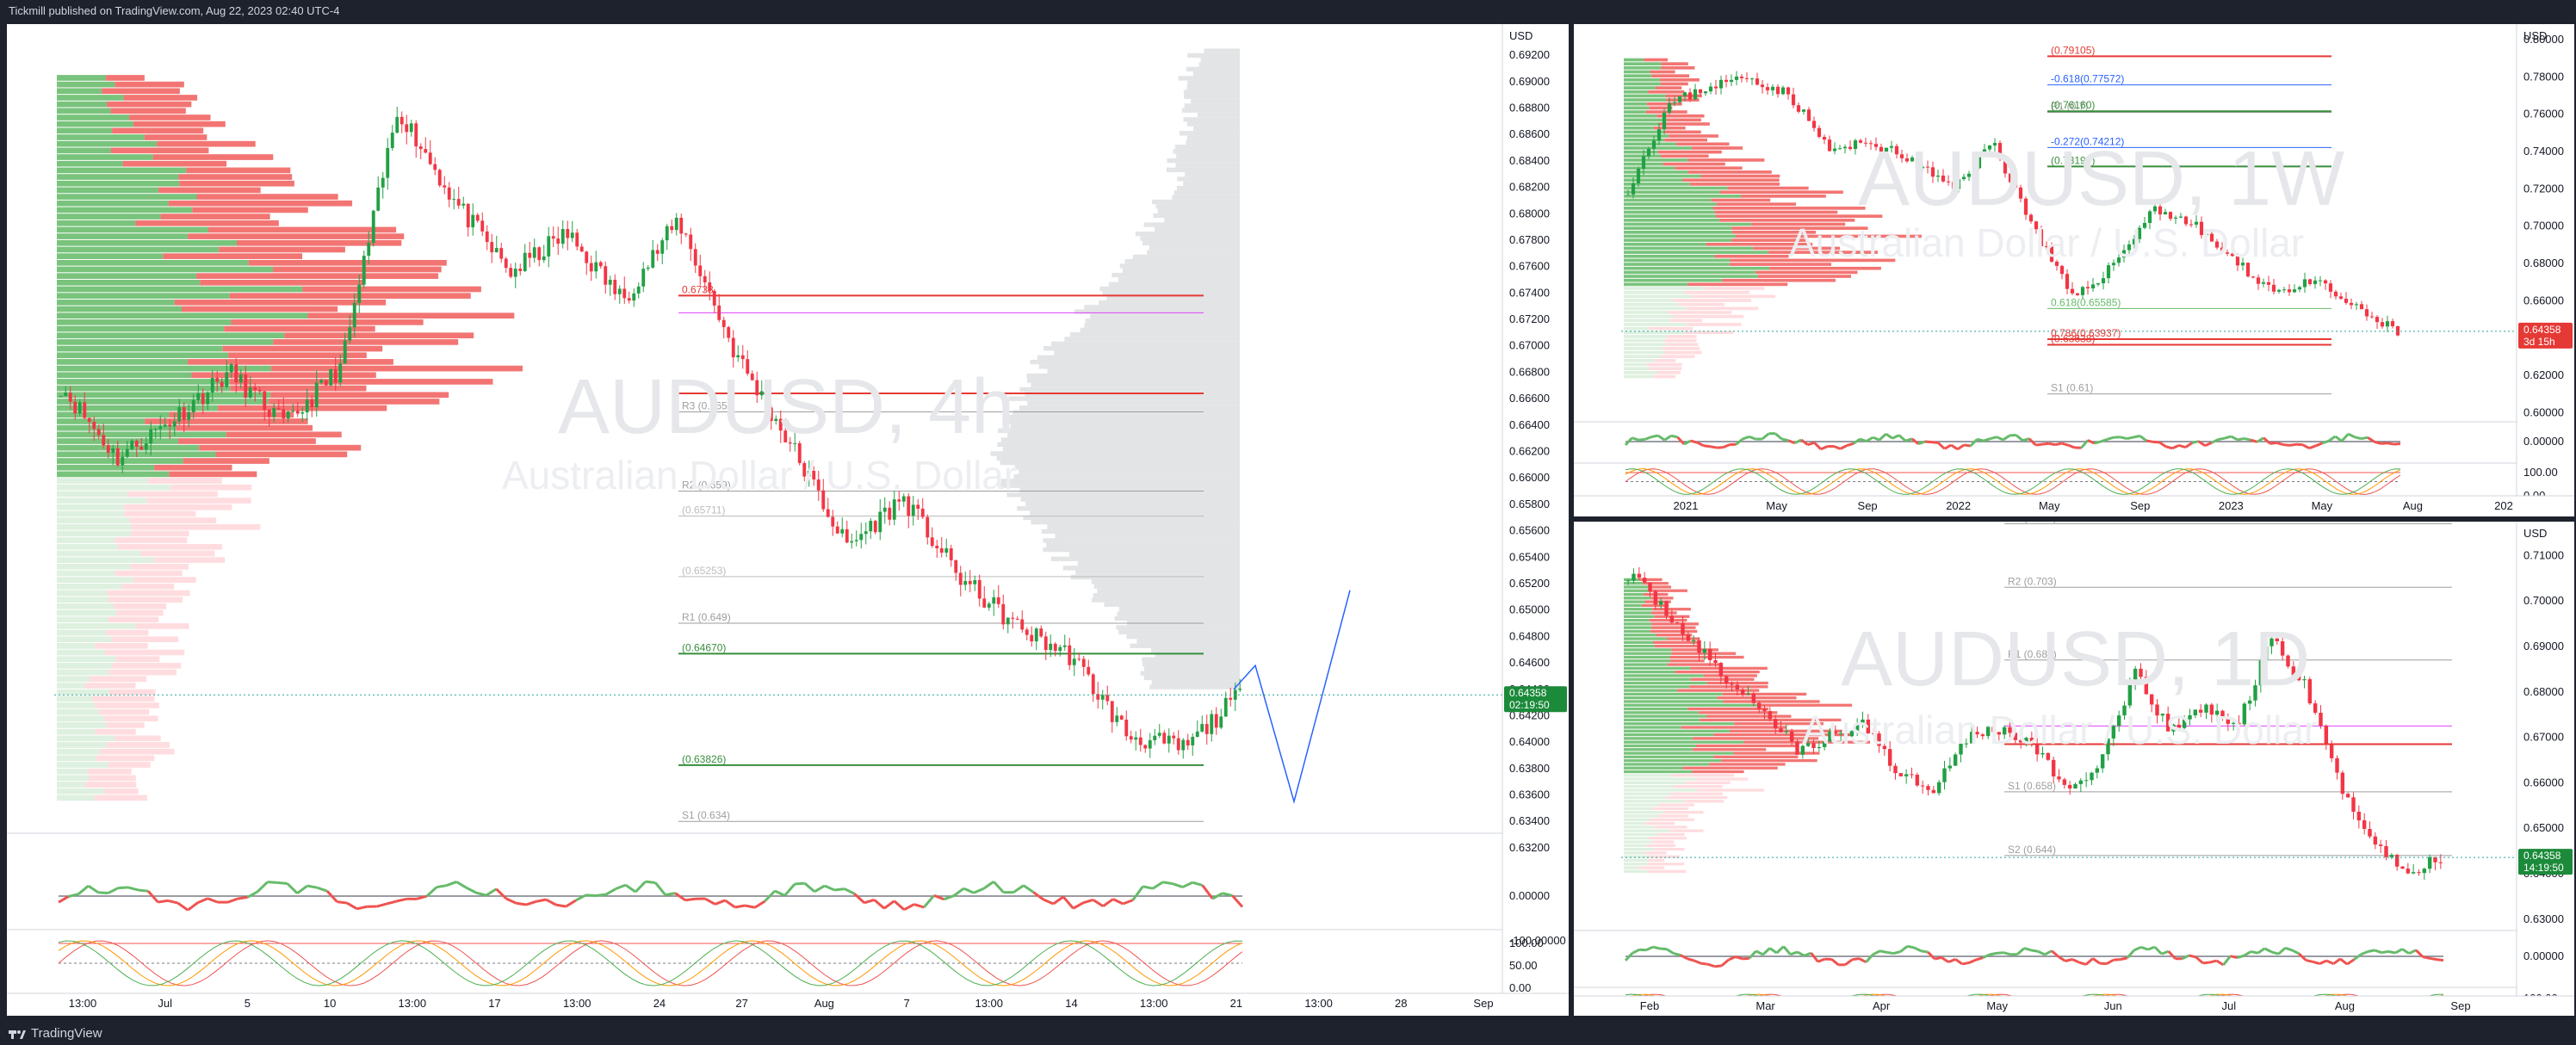 The image size is (2576, 1045). Describe the element at coordinates (1650, 1006) in the screenshot. I see `time-tick: Feb` at that location.